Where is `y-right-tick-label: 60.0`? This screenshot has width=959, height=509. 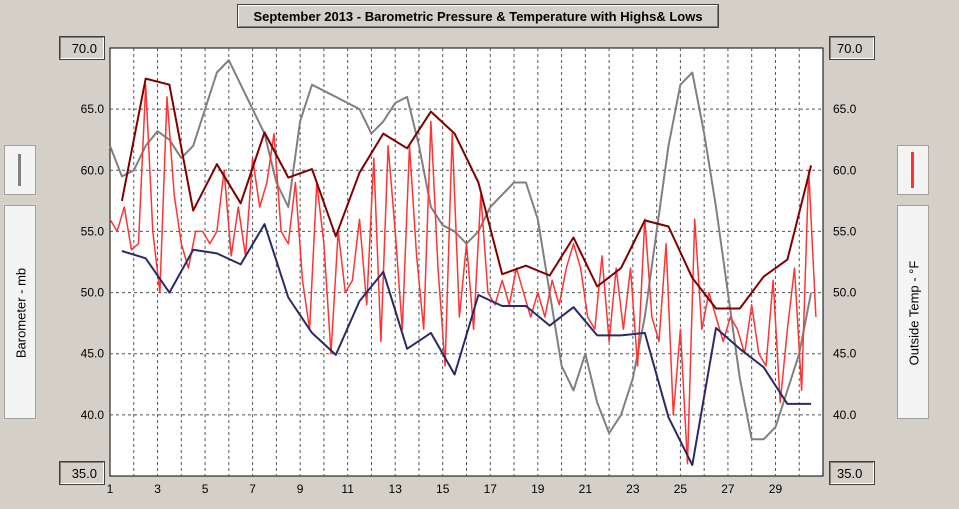
y-right-tick-label: 60.0 is located at coordinates (845, 170).